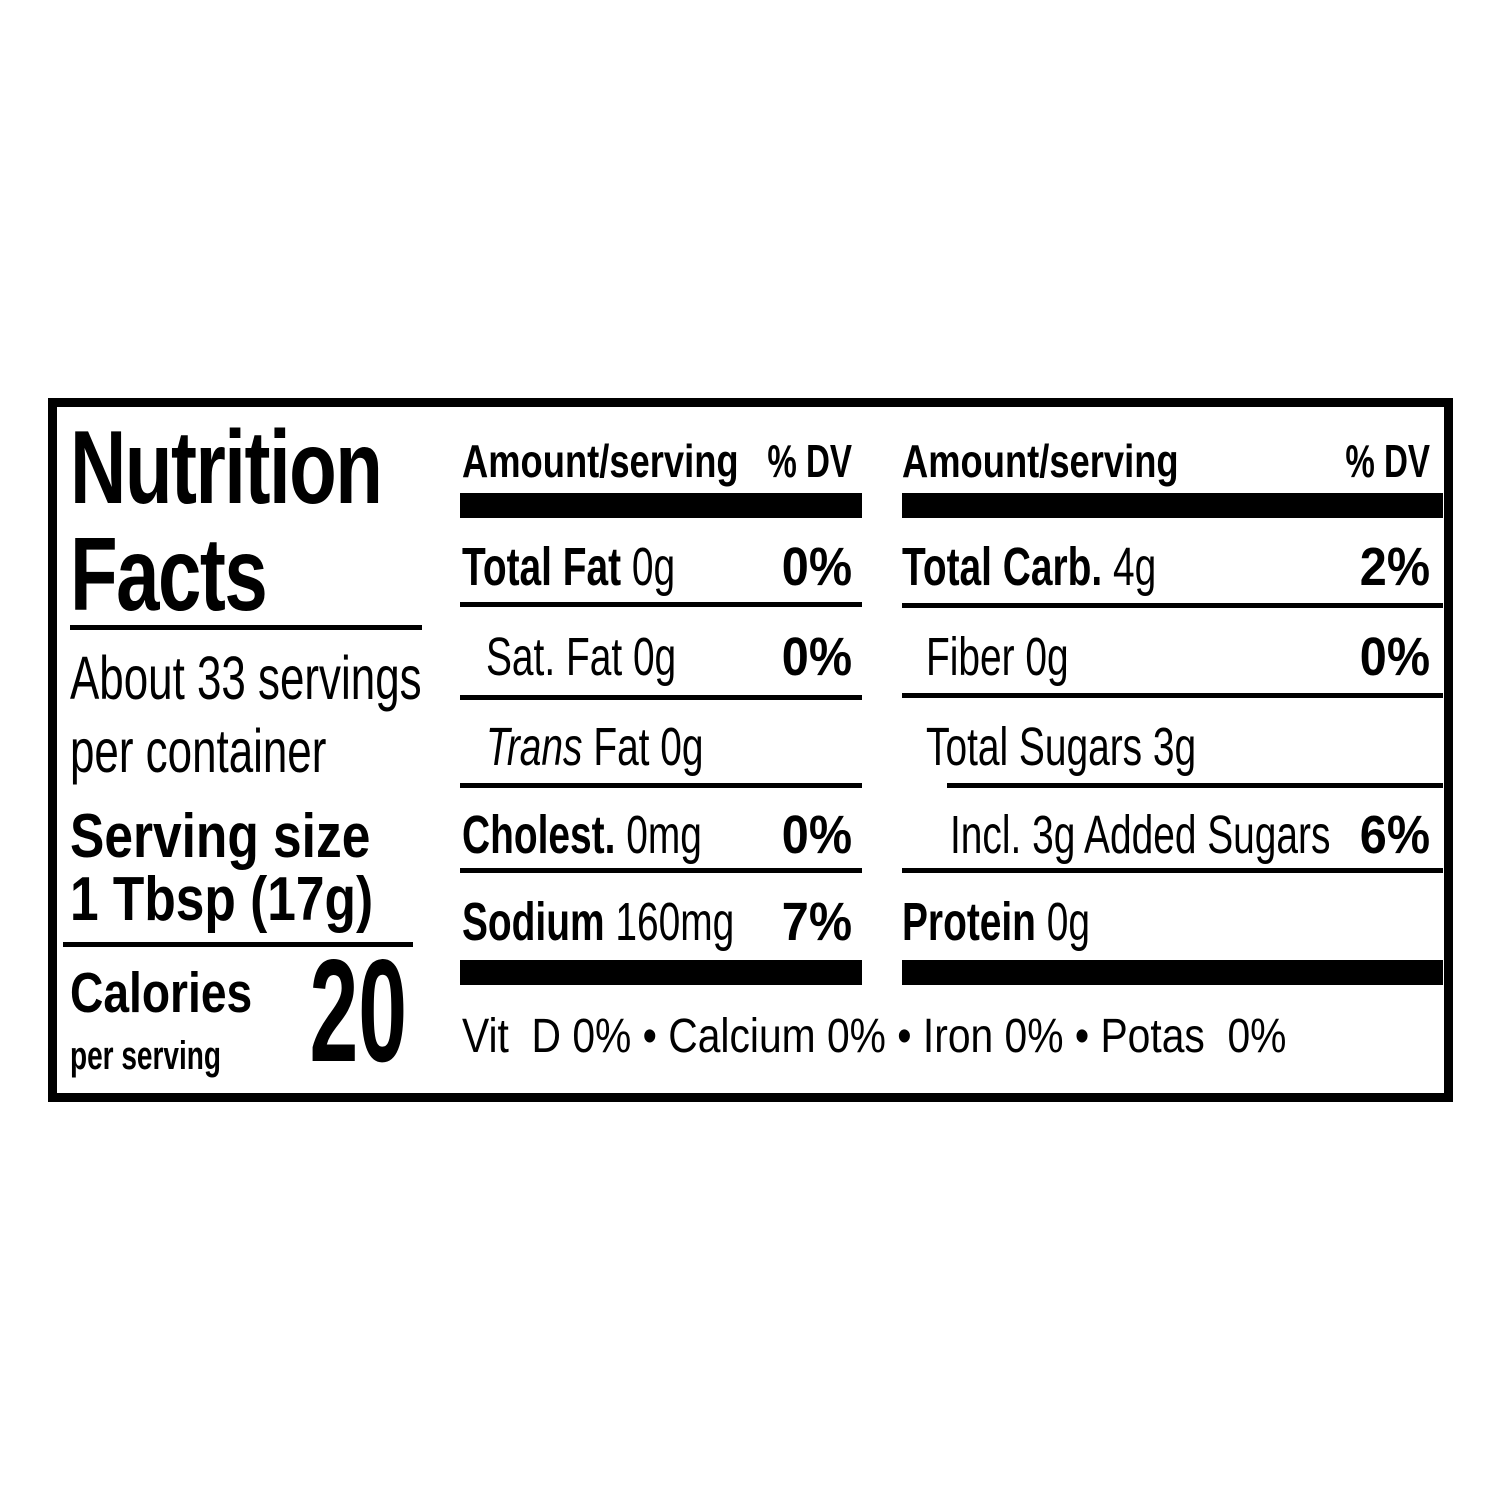 The height and width of the screenshot is (1500, 1500). I want to click on servings-line-1: About 33 servings, so click(246, 678).